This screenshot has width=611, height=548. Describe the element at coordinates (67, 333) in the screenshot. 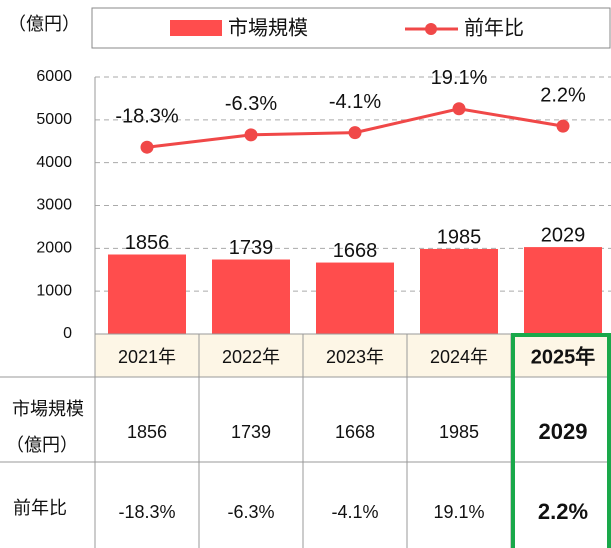

I see `y-tick-label: 0` at that location.